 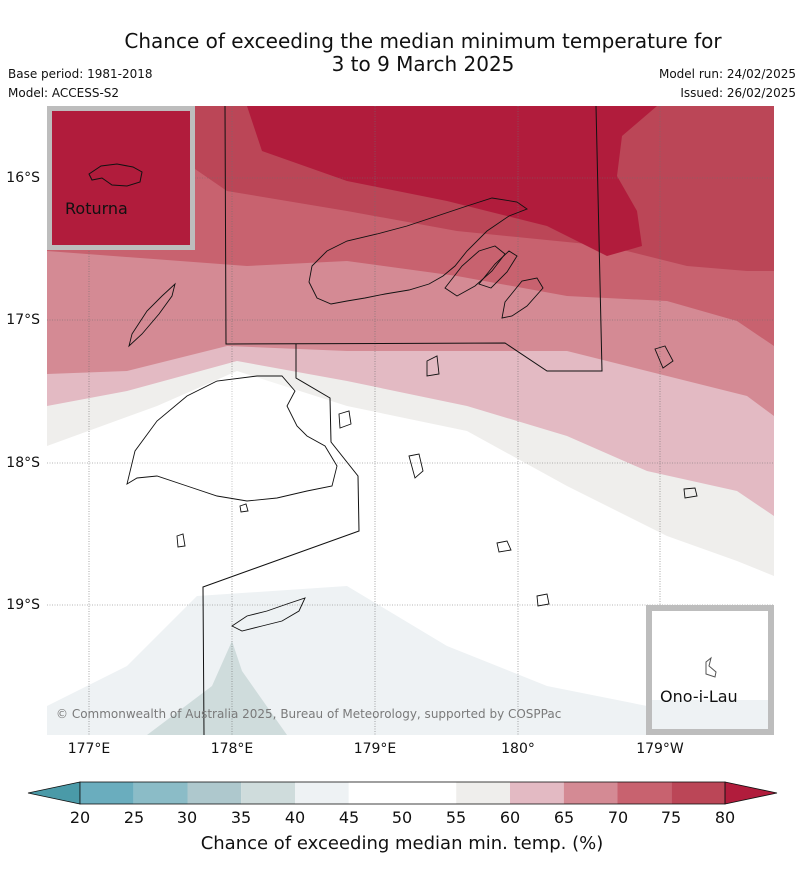 What do you see at coordinates (564, 817) in the screenshot?
I see `colorbar-tick-65: 65` at bounding box center [564, 817].